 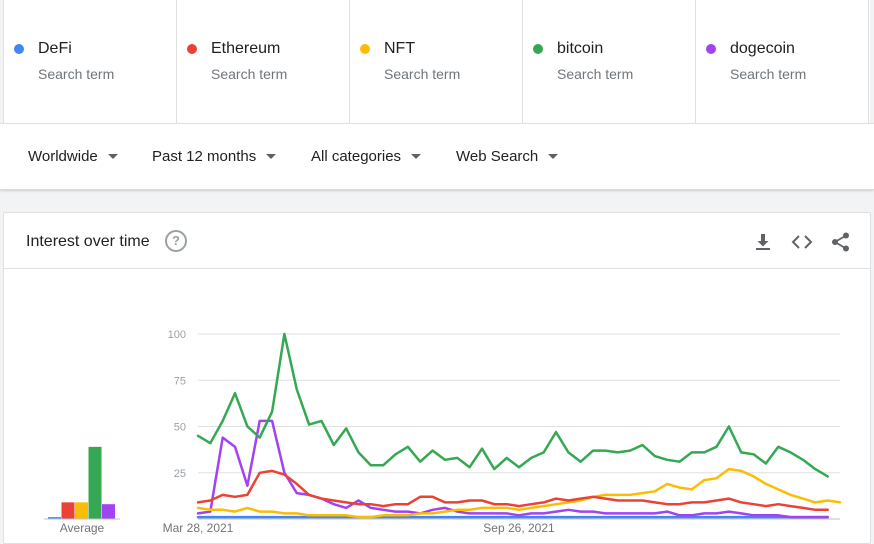 I want to click on average-bar-defi, so click(x=54, y=518).